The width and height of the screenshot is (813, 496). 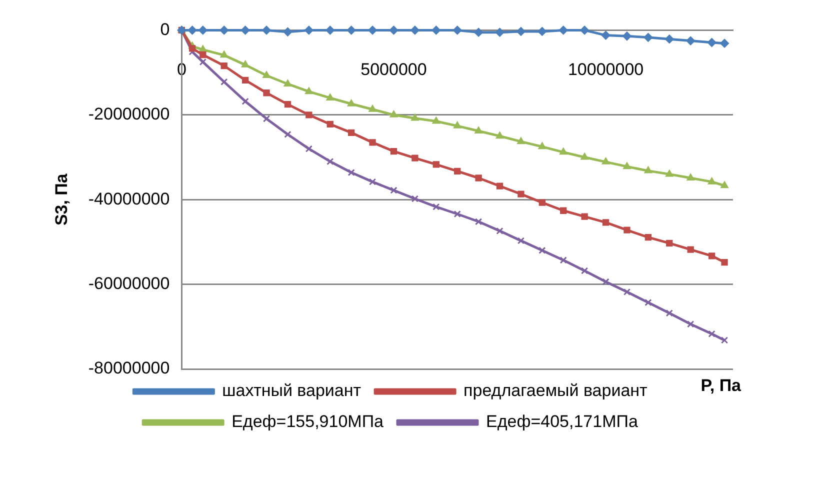 What do you see at coordinates (129, 114) in the screenshot?
I see `y-tick-label: -20000000` at bounding box center [129, 114].